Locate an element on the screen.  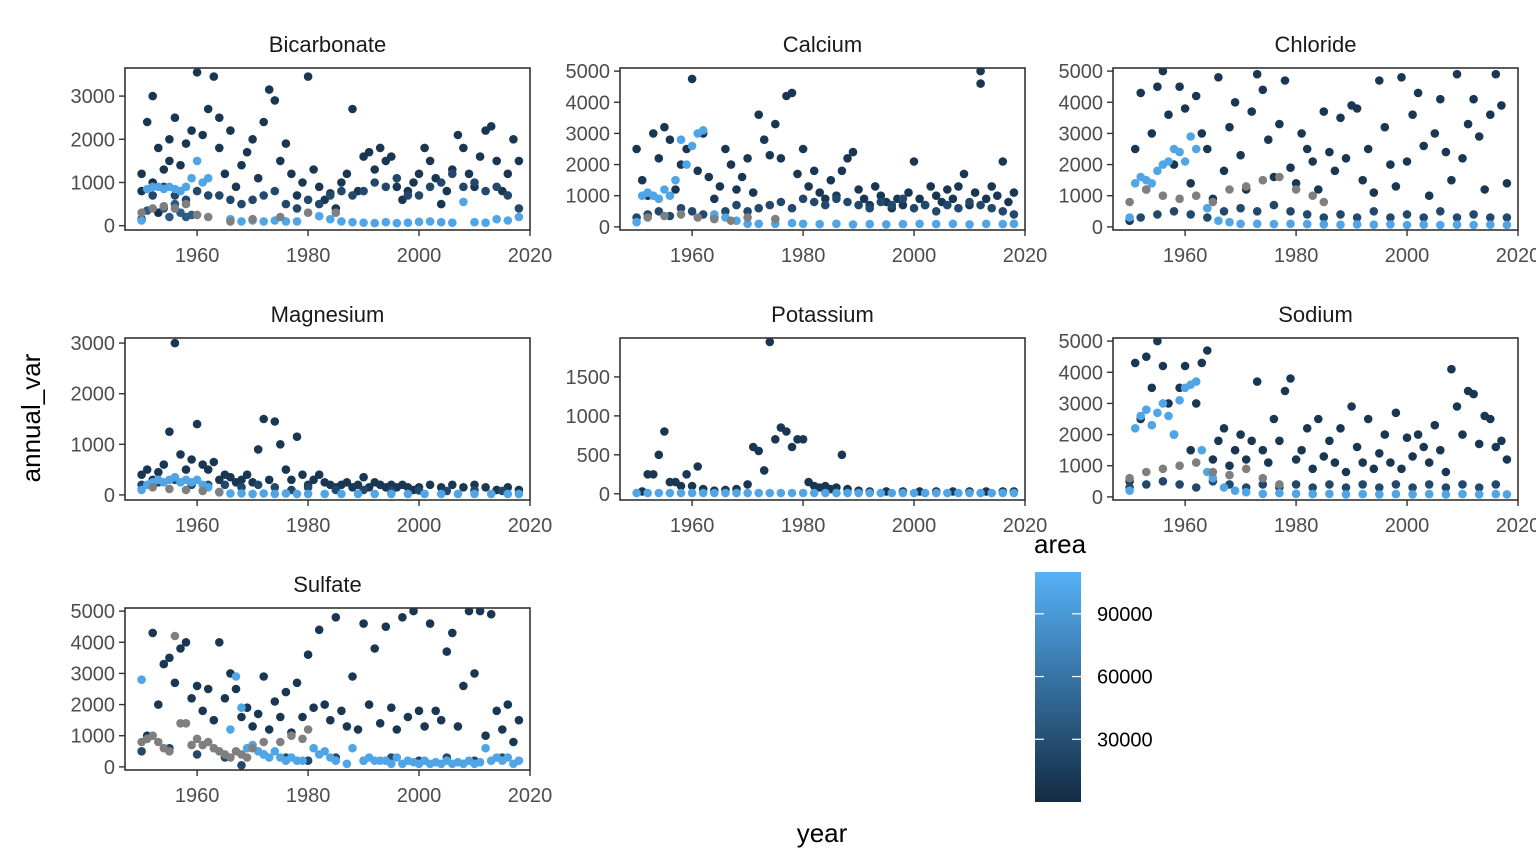
y-tick-label: 5000 is located at coordinates (588, 72).